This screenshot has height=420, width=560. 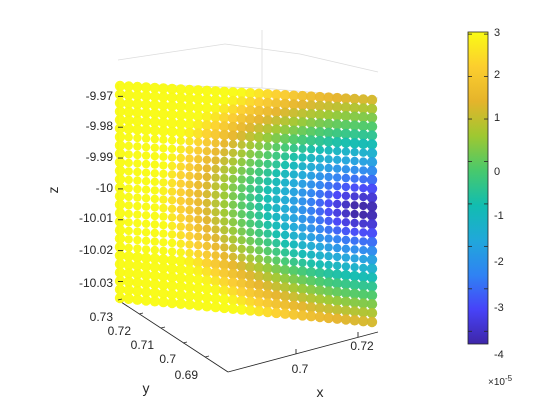 What do you see at coordinates (141, 313) in the screenshot?
I see `y-tick` at bounding box center [141, 313].